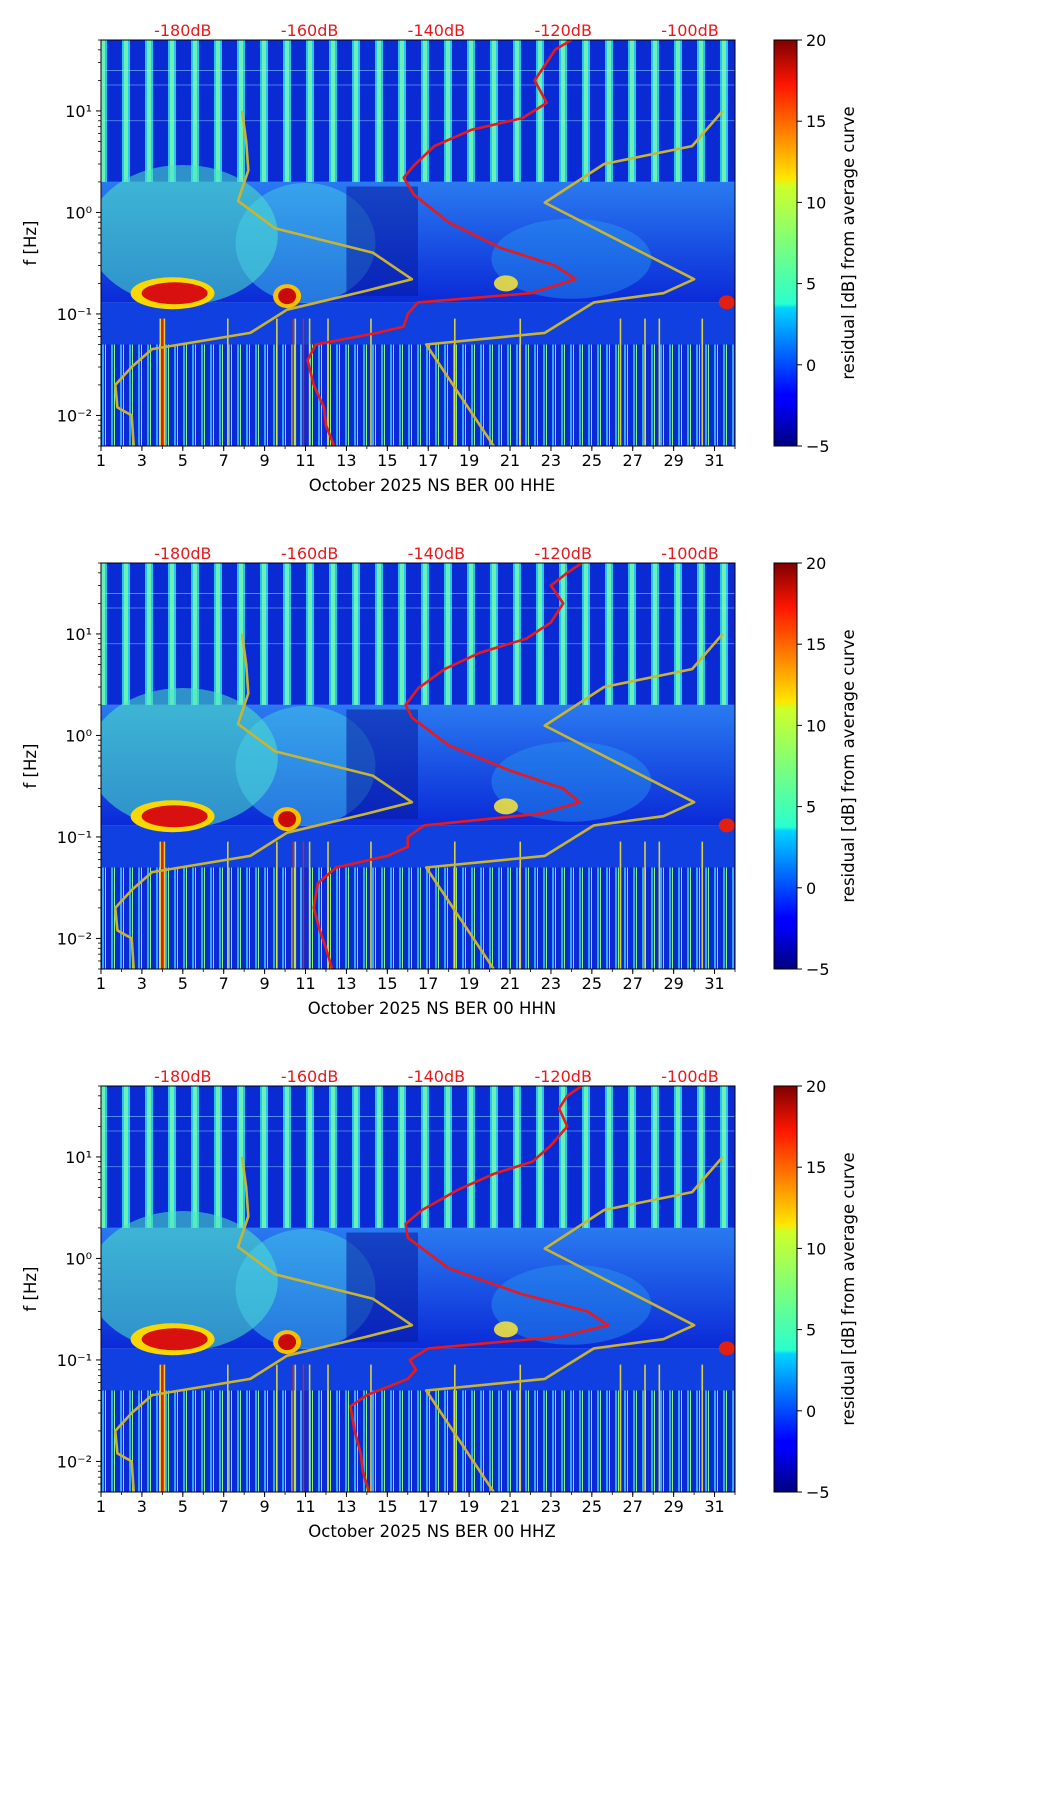 This screenshot has width=1052, height=1806. Describe the element at coordinates (816, 1167) in the screenshot. I see `colorbar-tick-label: 15` at that location.